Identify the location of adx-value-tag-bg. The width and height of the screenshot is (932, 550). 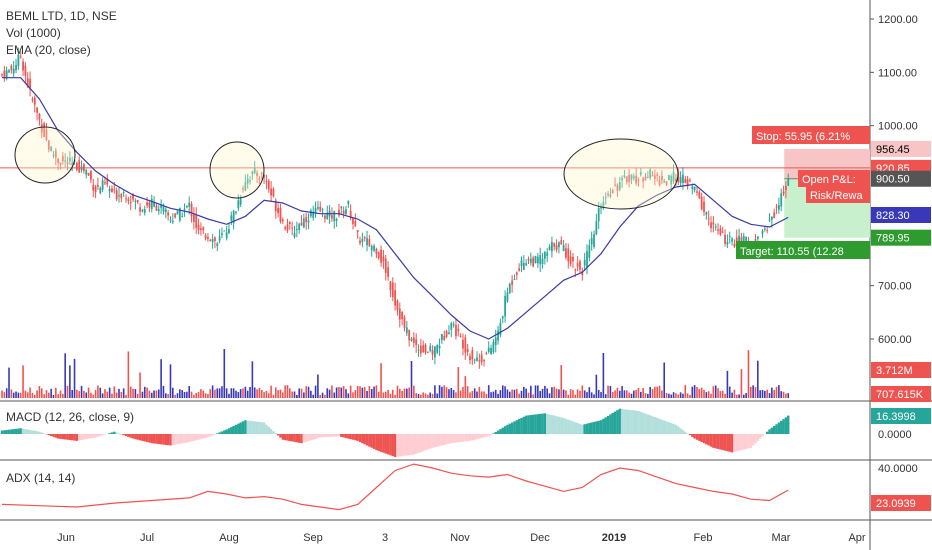
(901, 503).